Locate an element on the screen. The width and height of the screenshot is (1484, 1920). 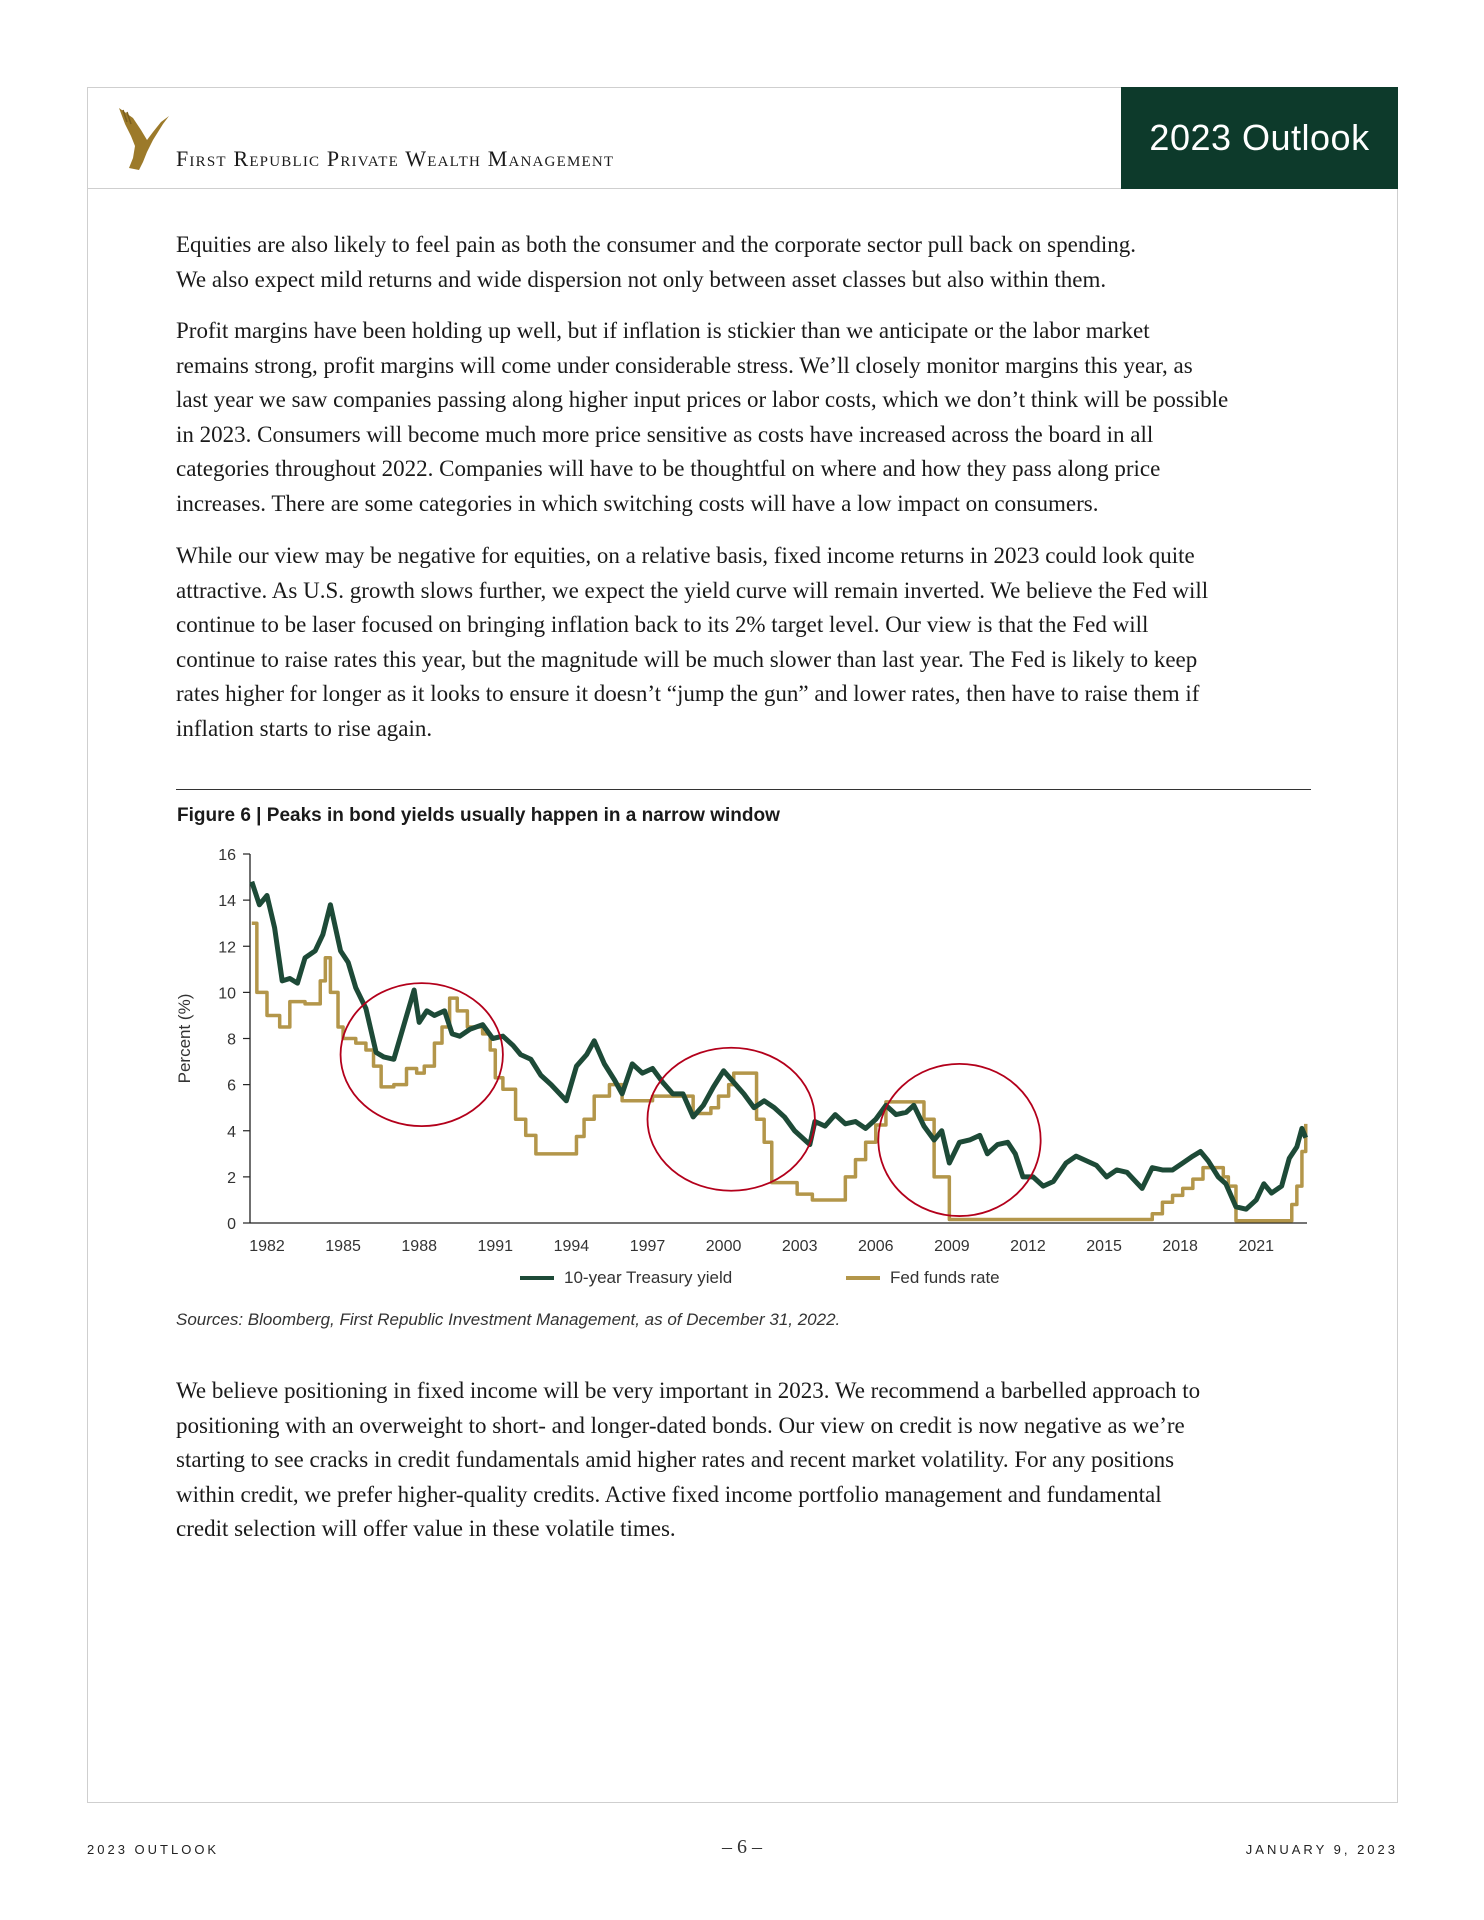
text-line: inflation starts to rise again. is located at coordinates (304, 728).